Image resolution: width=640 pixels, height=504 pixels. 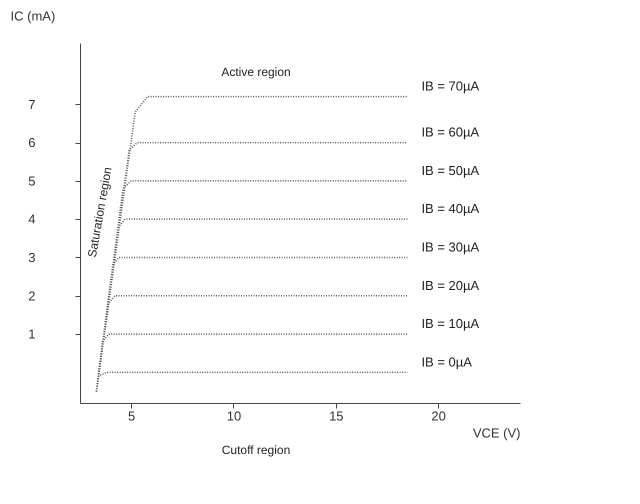 I want to click on text: Cutoff region, so click(x=256, y=449).